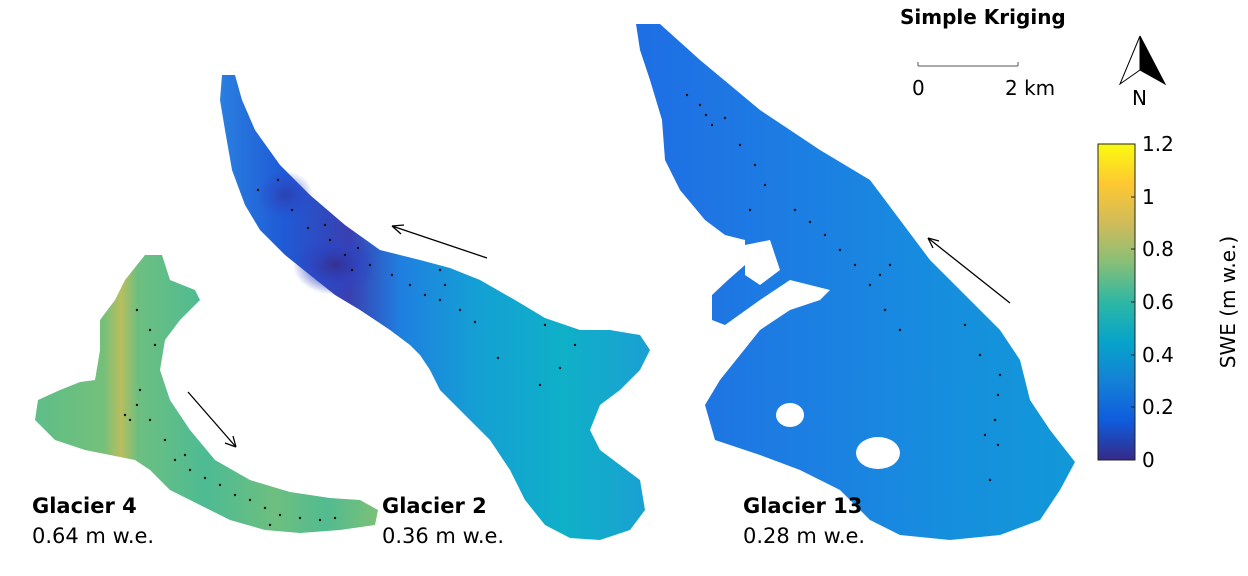 The width and height of the screenshot is (1248, 576). Describe the element at coordinates (443, 536) in the screenshot. I see `glacier-2-swe: 0.36 m w.e.` at that location.